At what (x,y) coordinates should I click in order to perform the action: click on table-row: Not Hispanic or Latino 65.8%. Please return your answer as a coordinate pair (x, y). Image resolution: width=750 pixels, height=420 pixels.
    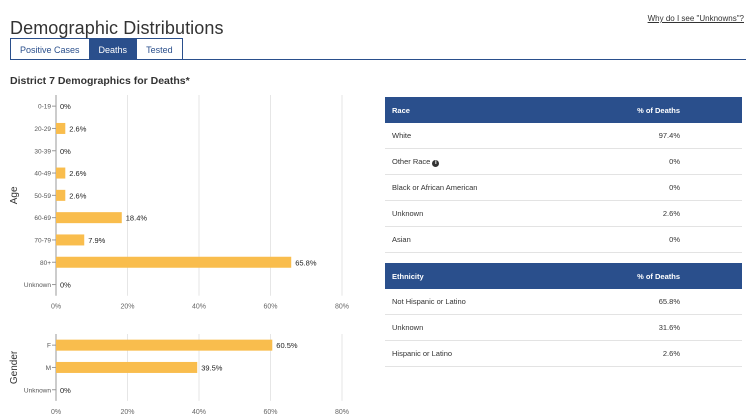
    Looking at the image, I should click on (563, 302).